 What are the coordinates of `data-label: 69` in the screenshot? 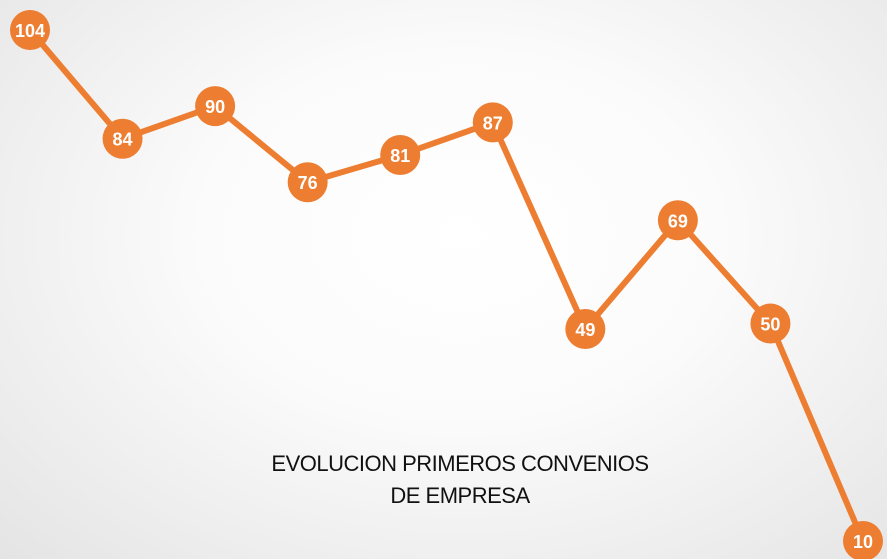 It's located at (678, 221).